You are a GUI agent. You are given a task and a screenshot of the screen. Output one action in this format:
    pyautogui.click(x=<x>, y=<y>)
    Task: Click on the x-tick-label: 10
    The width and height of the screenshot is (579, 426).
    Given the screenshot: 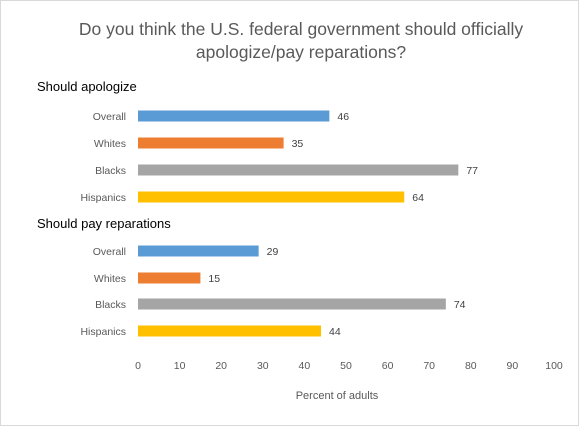 What is the action you would take?
    pyautogui.click(x=180, y=366)
    